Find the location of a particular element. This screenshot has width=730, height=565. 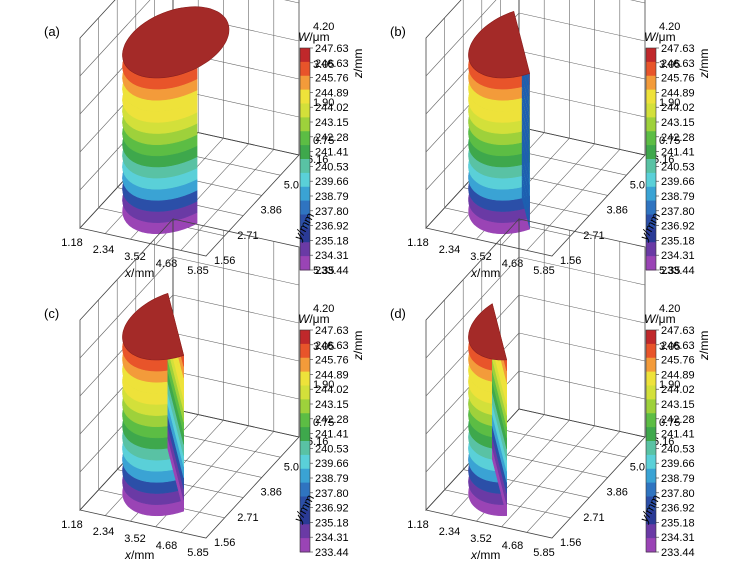

y-tick-label: 6.16 is located at coordinates (317, 160).